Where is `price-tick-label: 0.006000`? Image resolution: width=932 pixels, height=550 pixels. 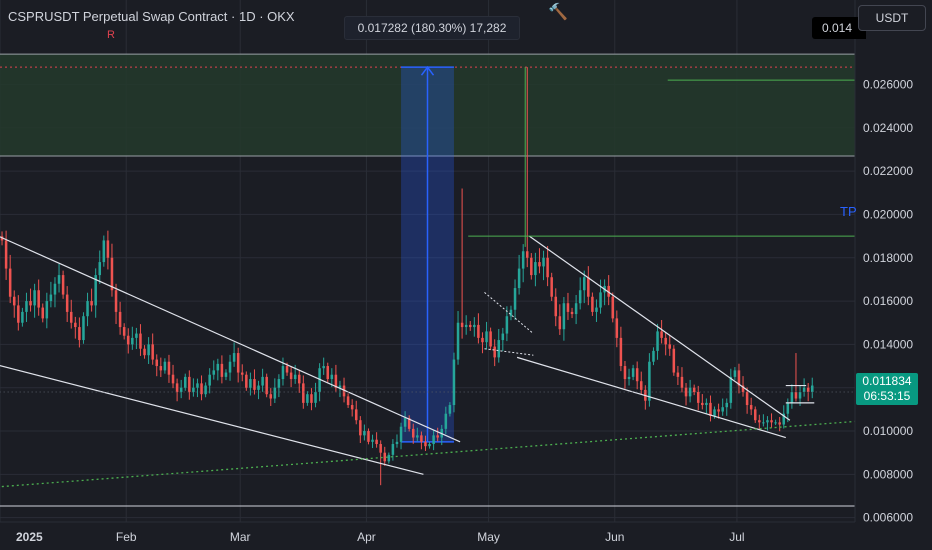
price-tick-label: 0.006000 is located at coordinates (888, 518).